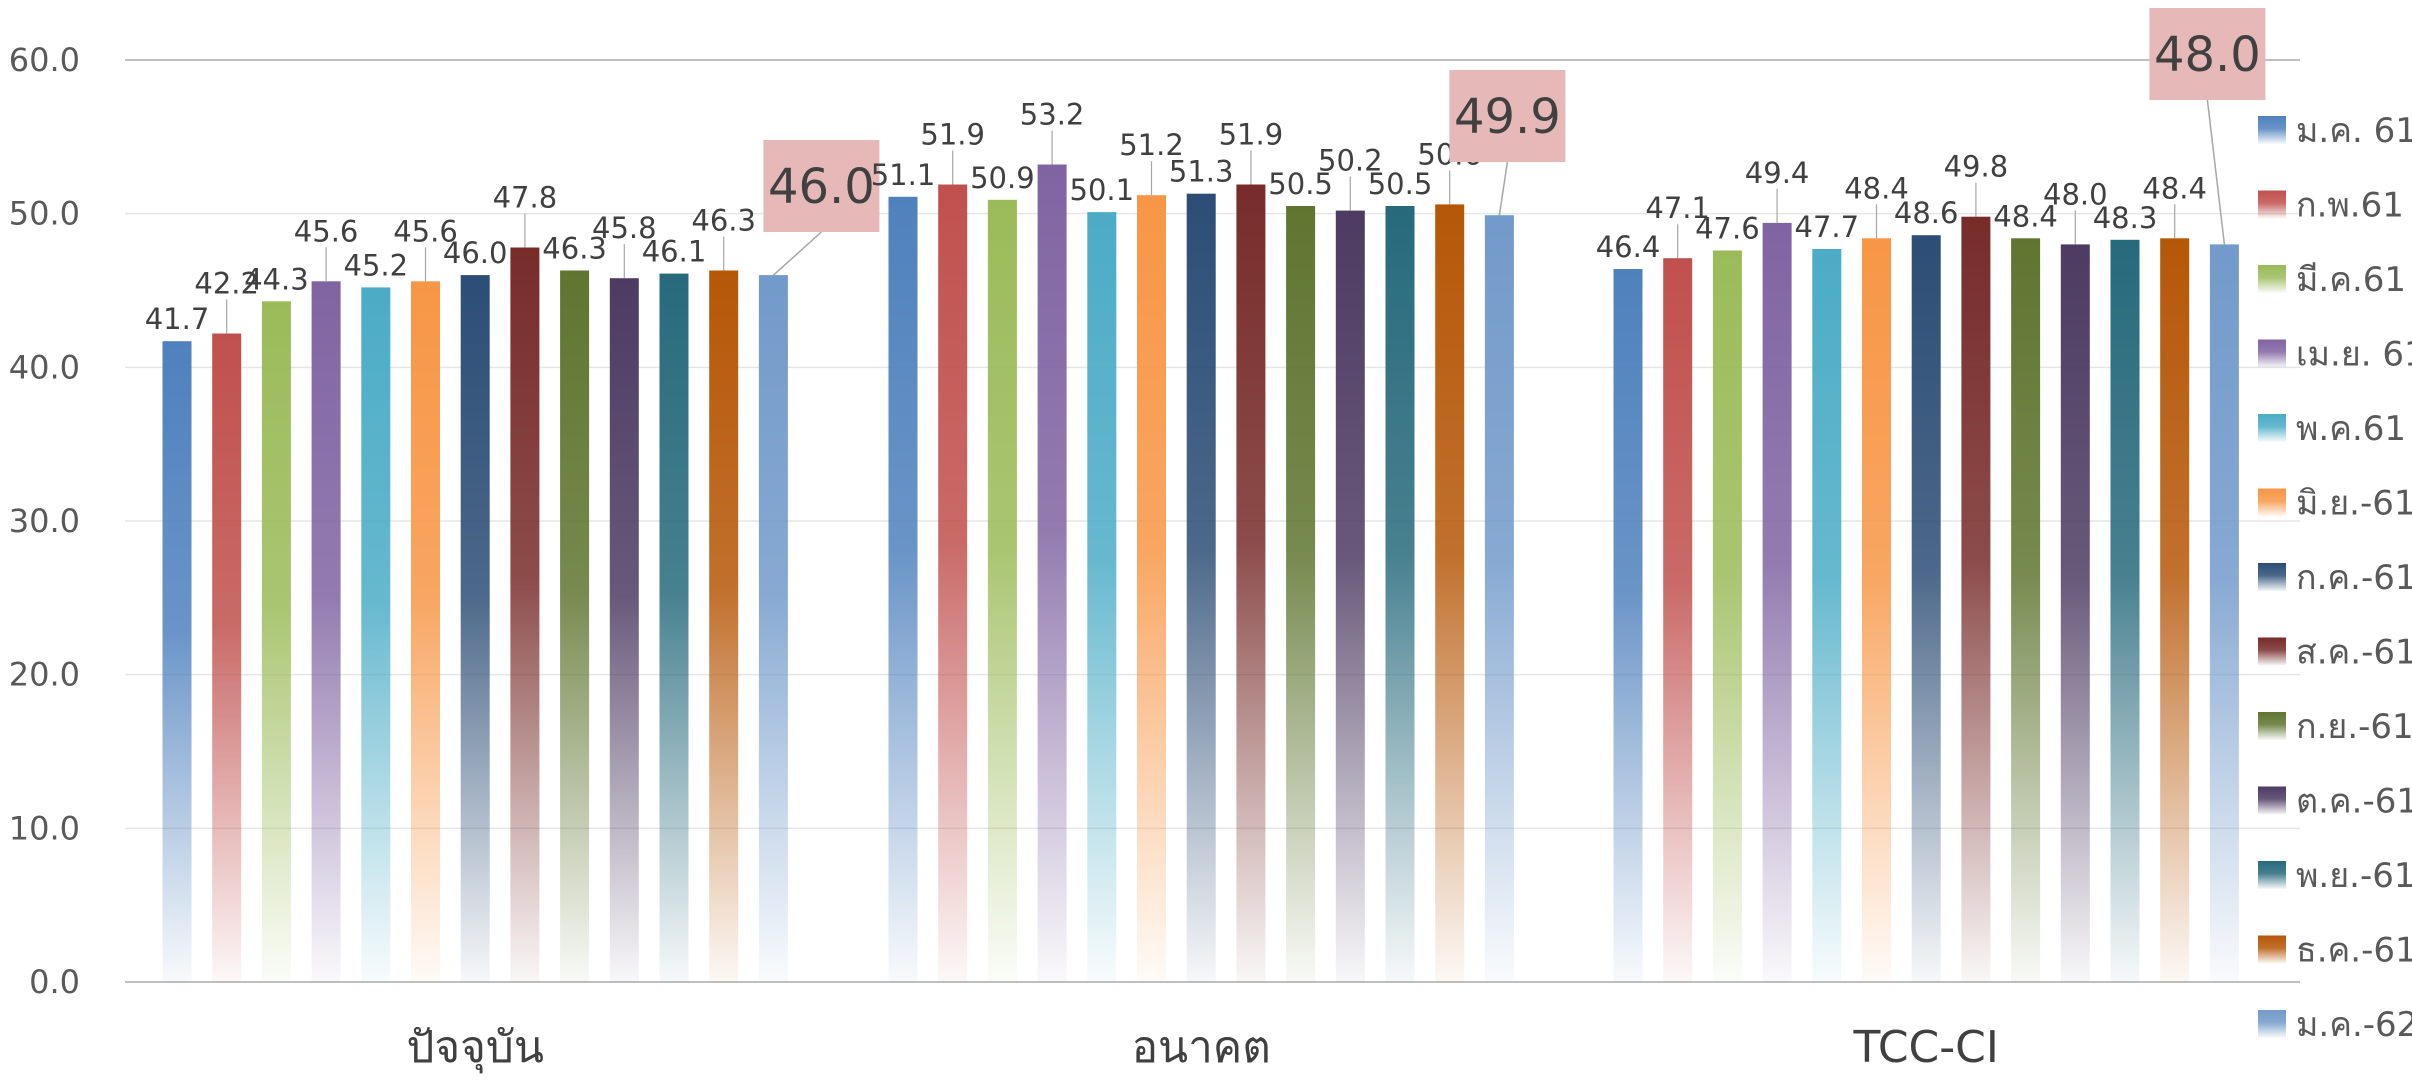 The image size is (2412, 1085). I want to click on data-label: 46.4, so click(1628, 247).